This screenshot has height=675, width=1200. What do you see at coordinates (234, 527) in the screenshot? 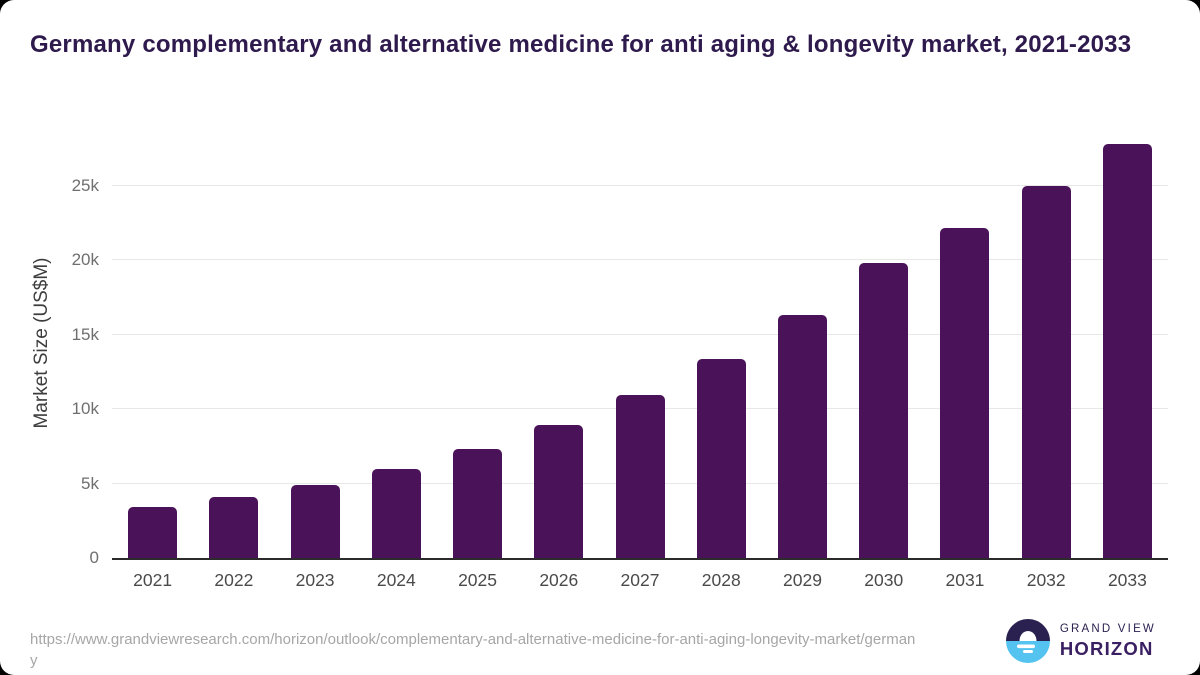
I see `bar-2022` at bounding box center [234, 527].